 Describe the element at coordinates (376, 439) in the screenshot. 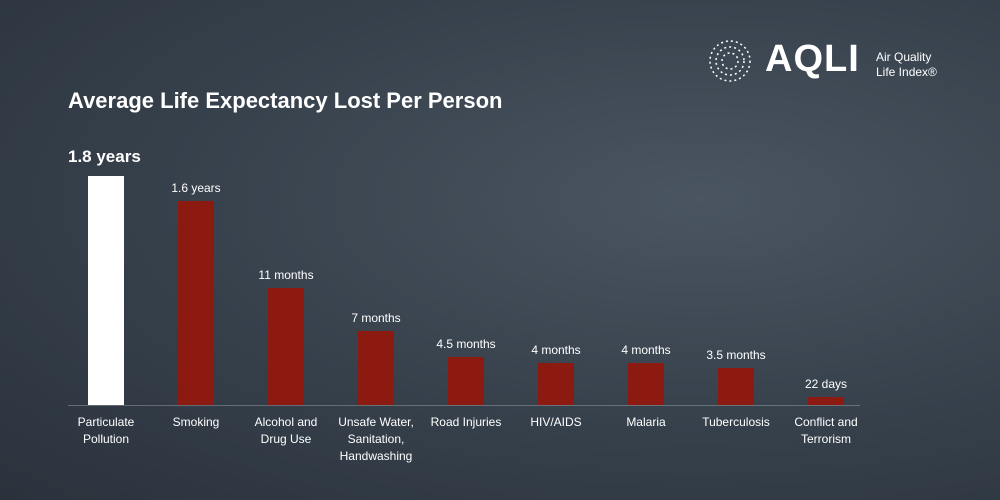

I see `x-tick-label: Unsafe Water, Sanitation, Handwashing` at that location.